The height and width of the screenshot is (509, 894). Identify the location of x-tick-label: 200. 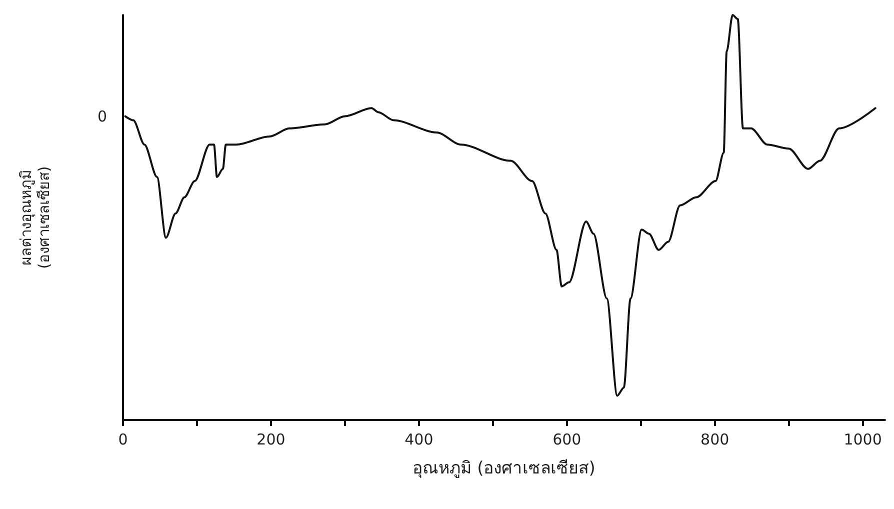
(271, 439).